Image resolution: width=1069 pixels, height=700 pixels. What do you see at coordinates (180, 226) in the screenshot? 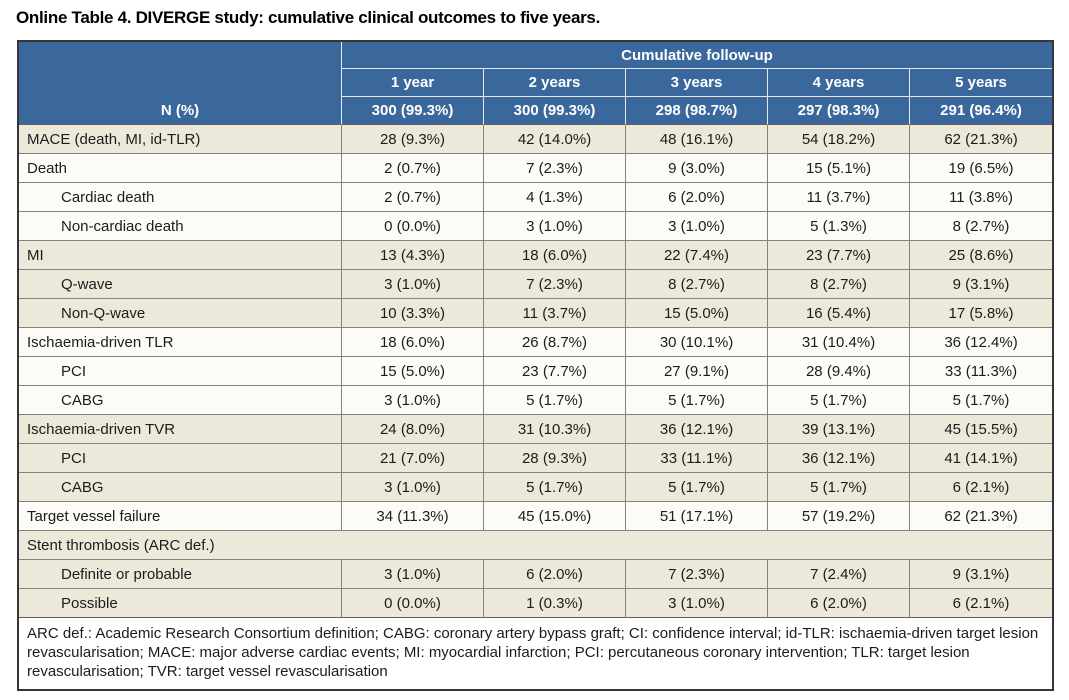
I see `row-label: Non-cardiac death` at bounding box center [180, 226].